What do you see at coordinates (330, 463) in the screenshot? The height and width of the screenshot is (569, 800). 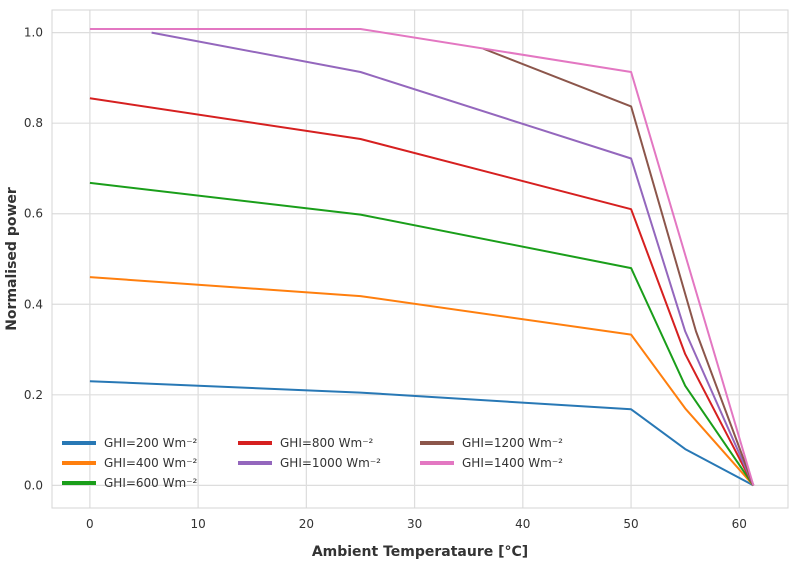 I see `legend-label: GHI=1000 Wm⁻²` at bounding box center [330, 463].